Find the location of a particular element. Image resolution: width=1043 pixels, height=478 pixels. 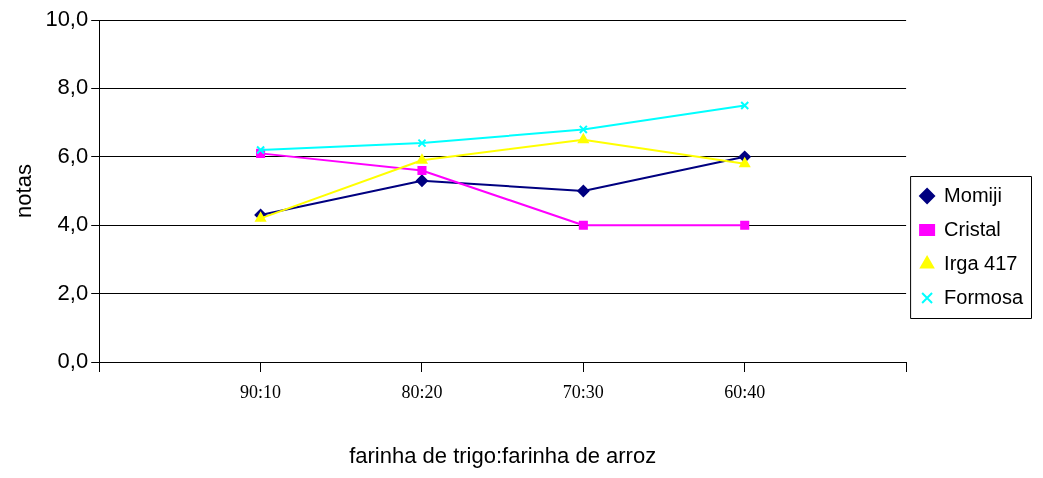

y-tick-label: 6,0 is located at coordinates (73, 155).